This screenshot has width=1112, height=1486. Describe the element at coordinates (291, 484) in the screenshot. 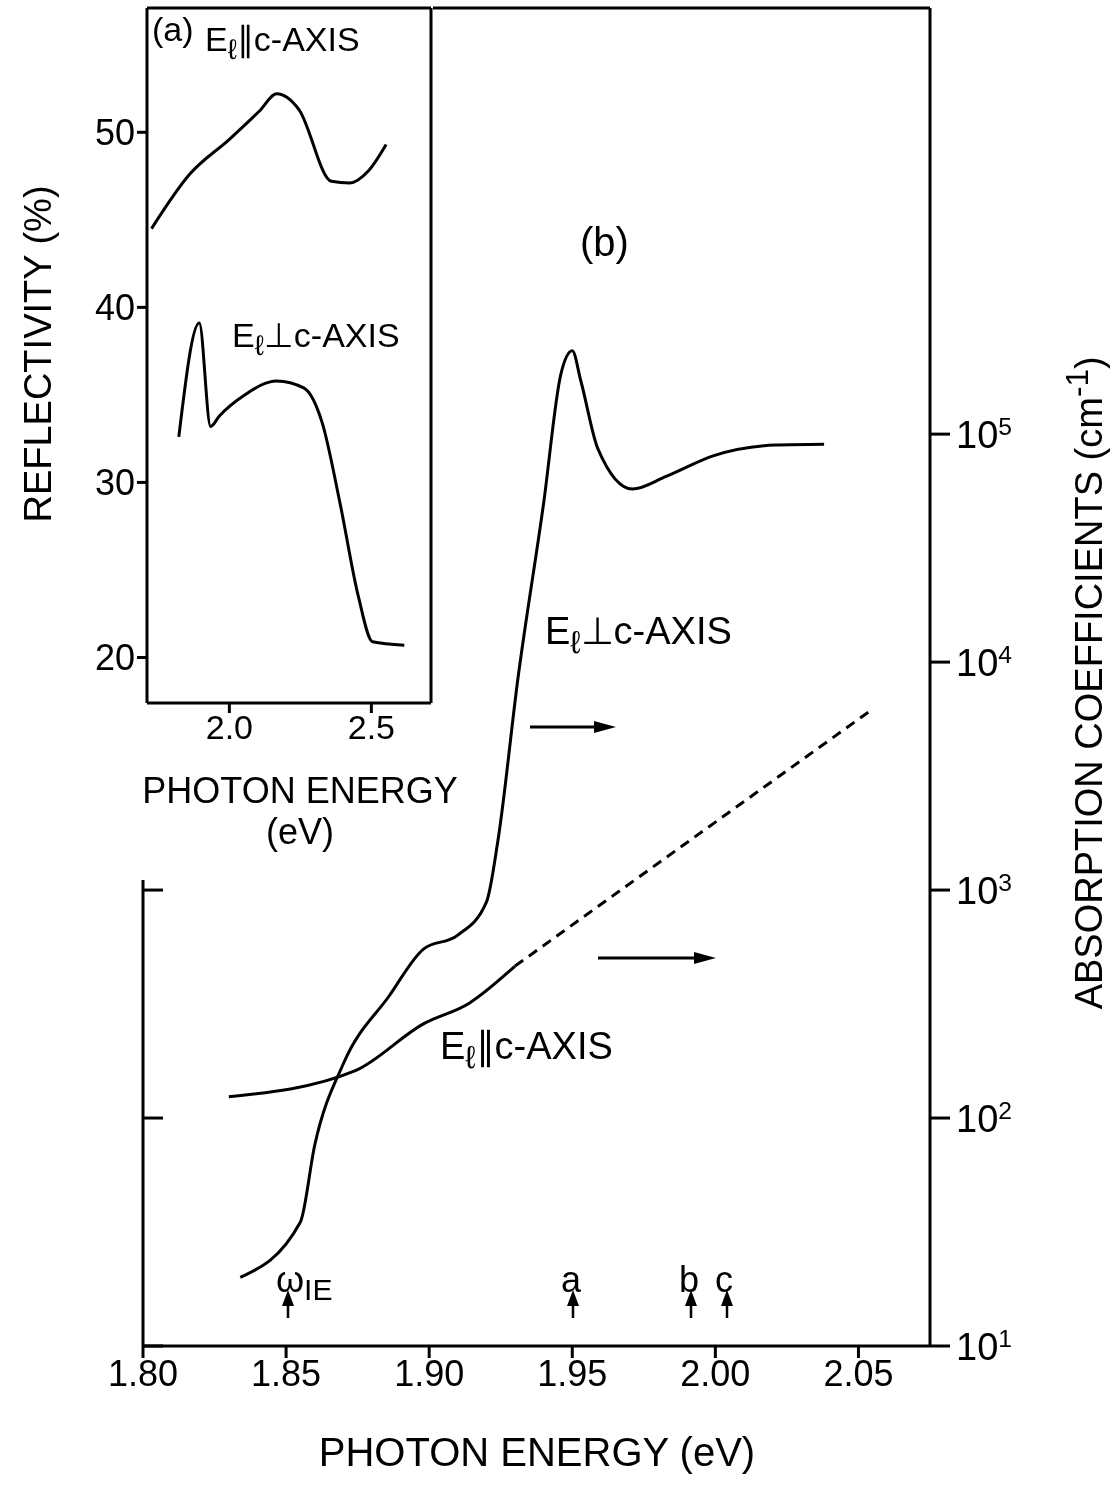

I see `line-series` at that location.